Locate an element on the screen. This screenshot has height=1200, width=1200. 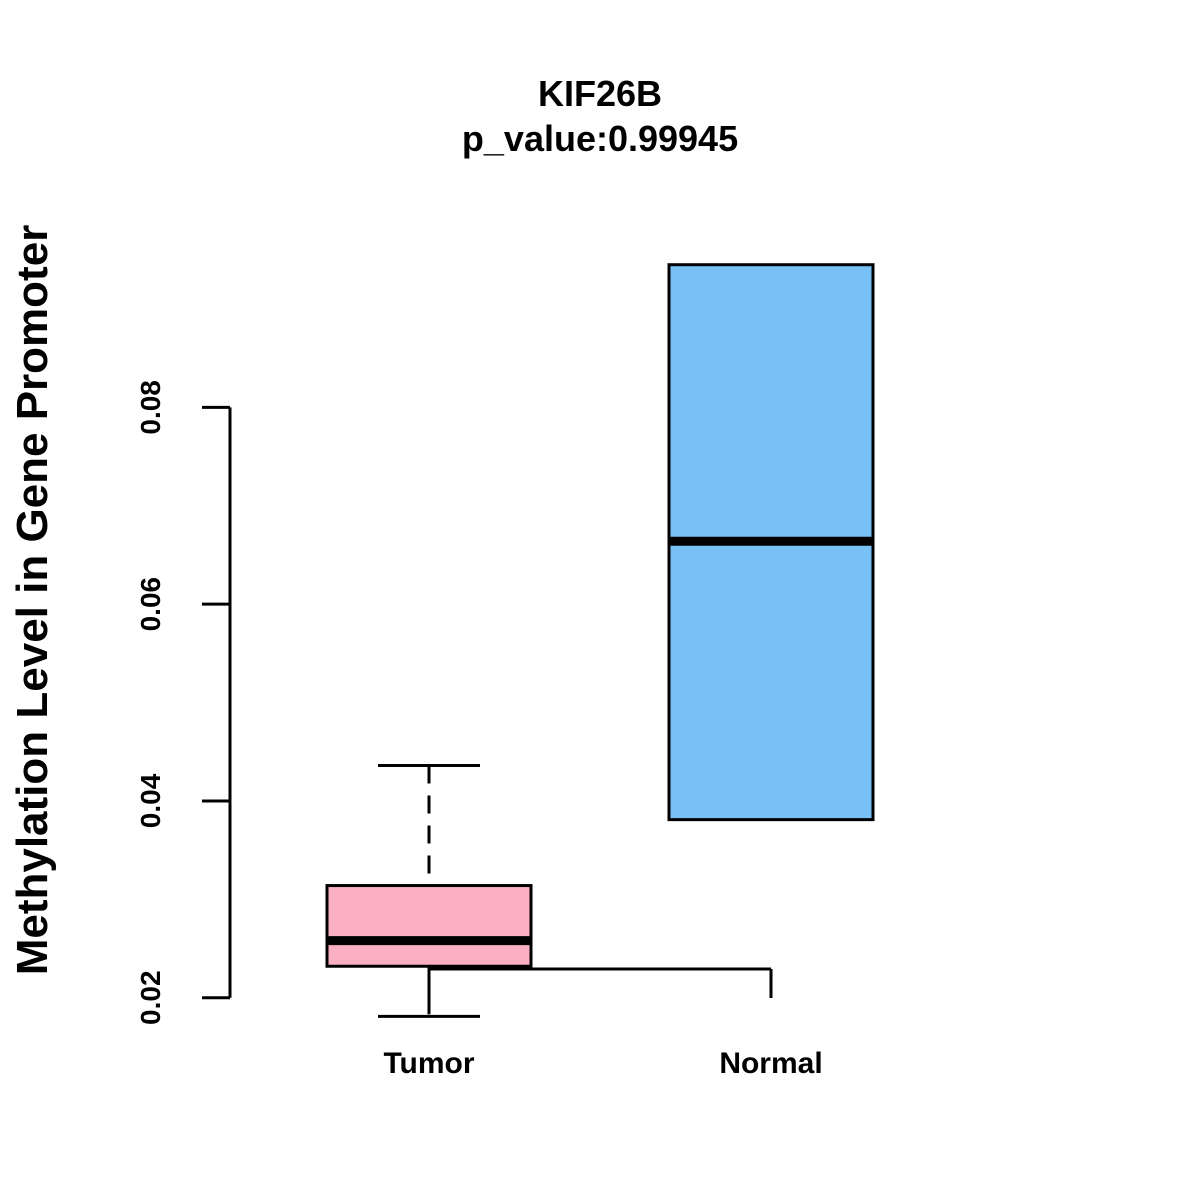
y-axis-label: Methylation Level in Gene Promoter is located at coordinates (32, 600).